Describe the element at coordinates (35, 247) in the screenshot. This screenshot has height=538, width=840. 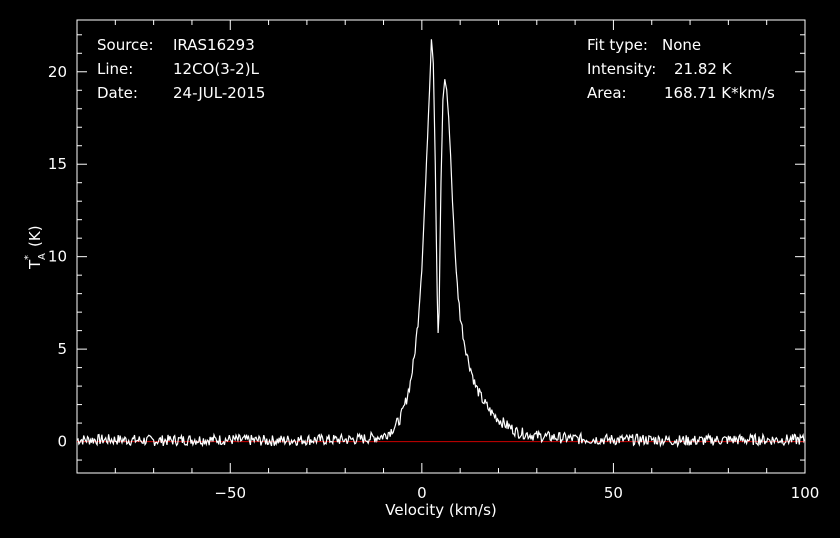
I see `y-axis-label: T A * (K)` at that location.